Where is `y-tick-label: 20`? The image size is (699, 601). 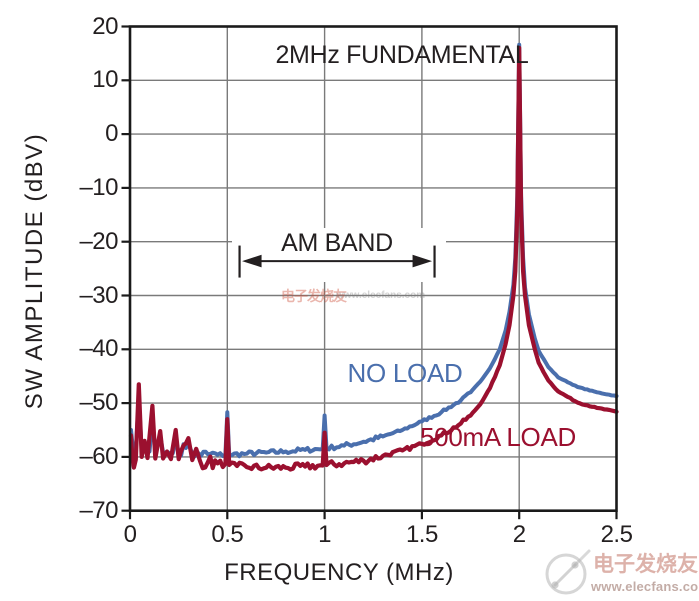 y-tick-label: 20 is located at coordinates (105, 26).